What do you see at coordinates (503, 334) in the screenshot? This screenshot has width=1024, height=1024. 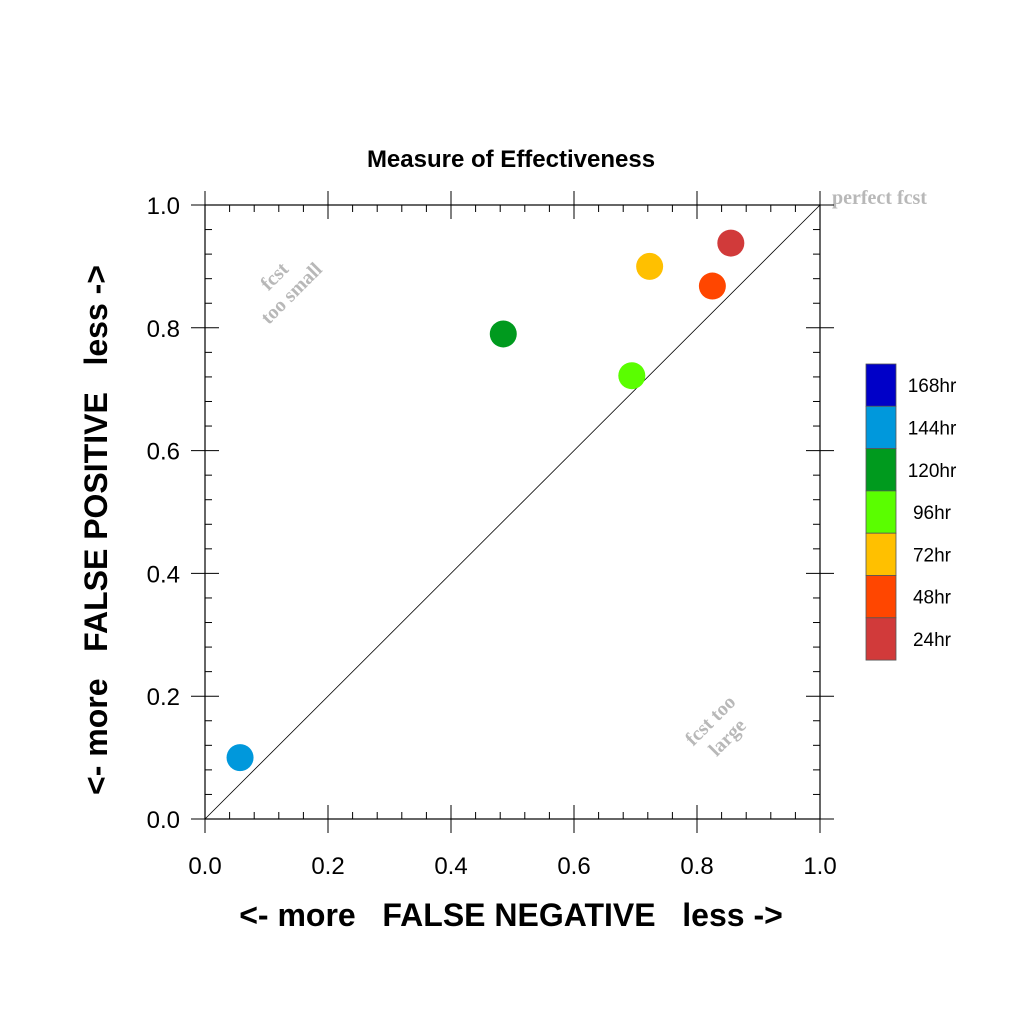 I see `point-120hr` at bounding box center [503, 334].